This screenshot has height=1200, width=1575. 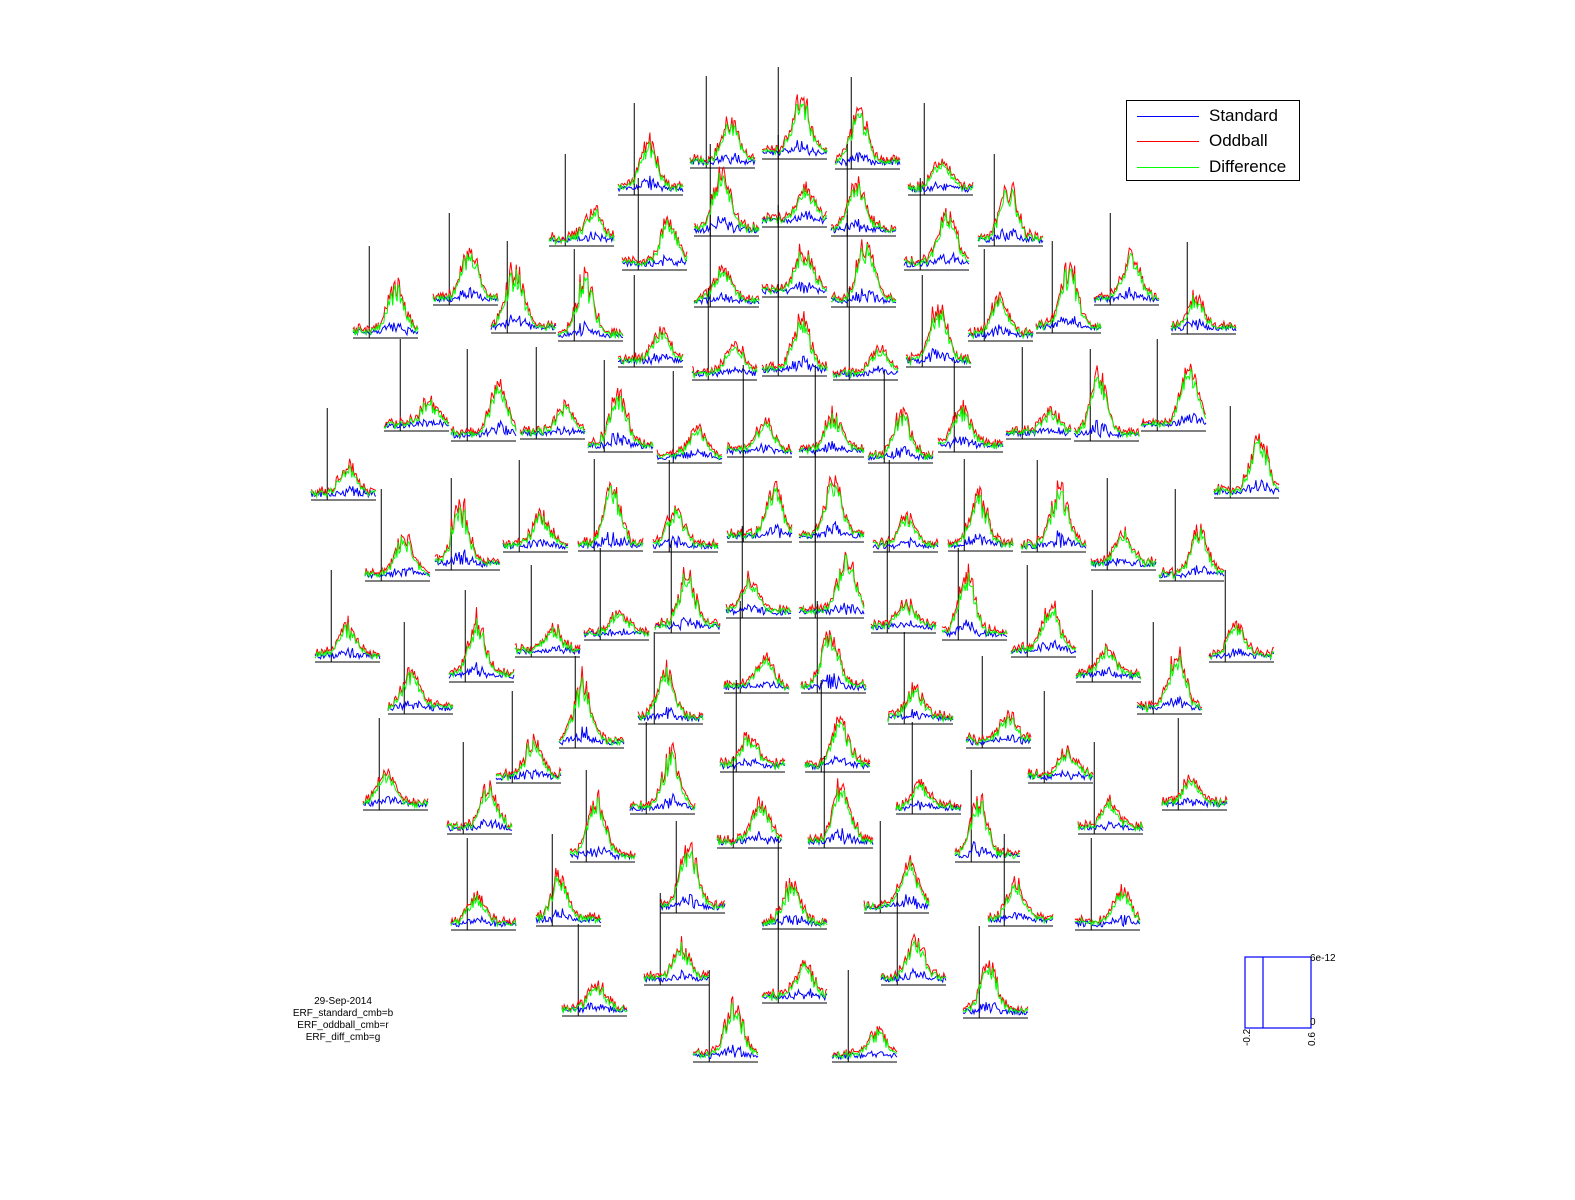 What do you see at coordinates (1313, 1022) in the screenshot?
I see `scale-ymin-label: 0` at bounding box center [1313, 1022].